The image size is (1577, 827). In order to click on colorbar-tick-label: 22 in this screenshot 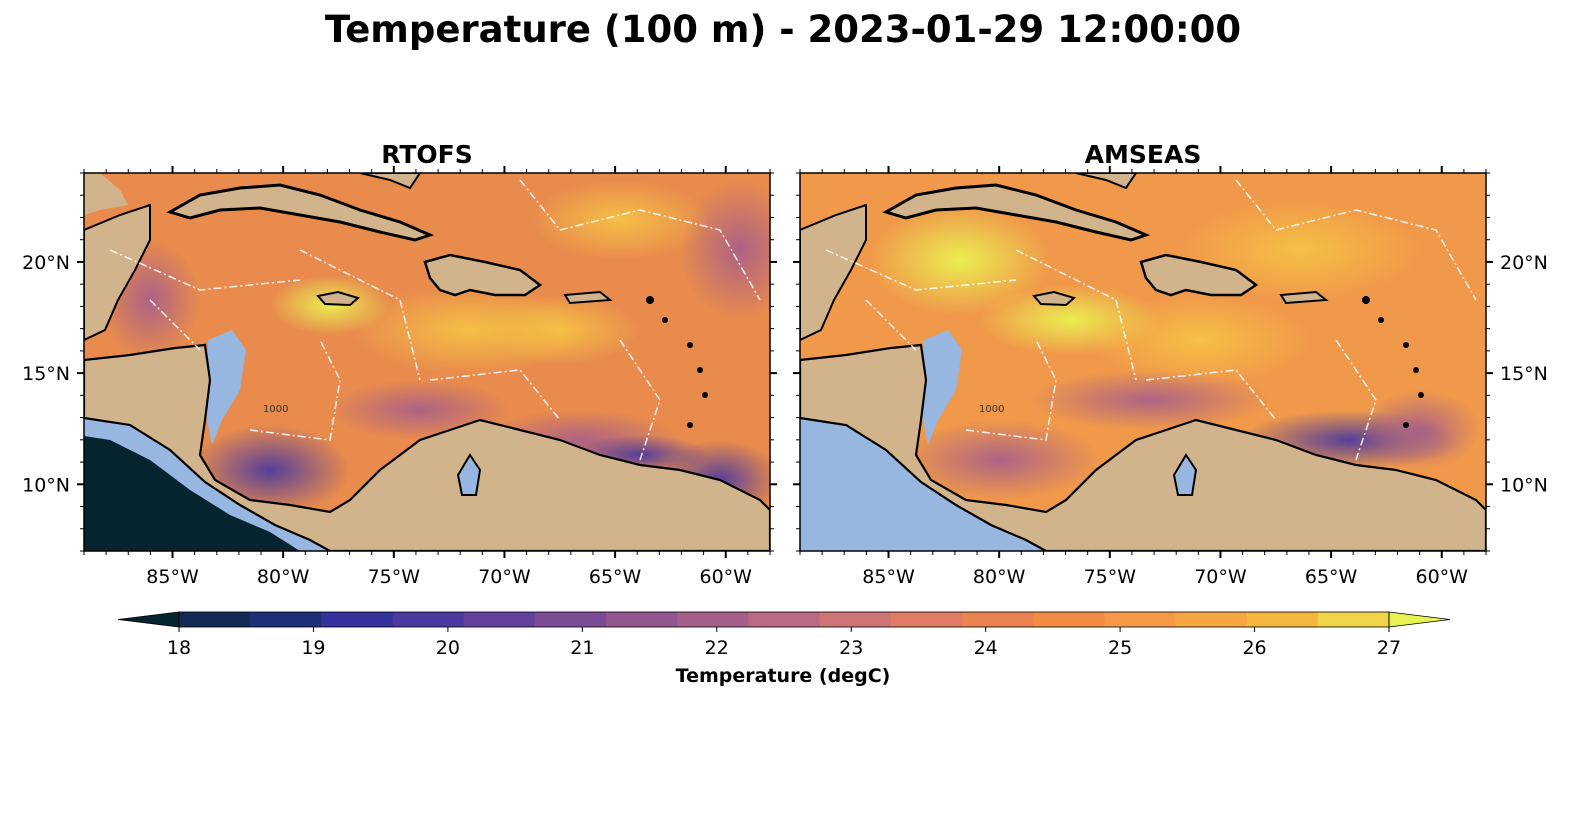, I will do `click(717, 648)`.